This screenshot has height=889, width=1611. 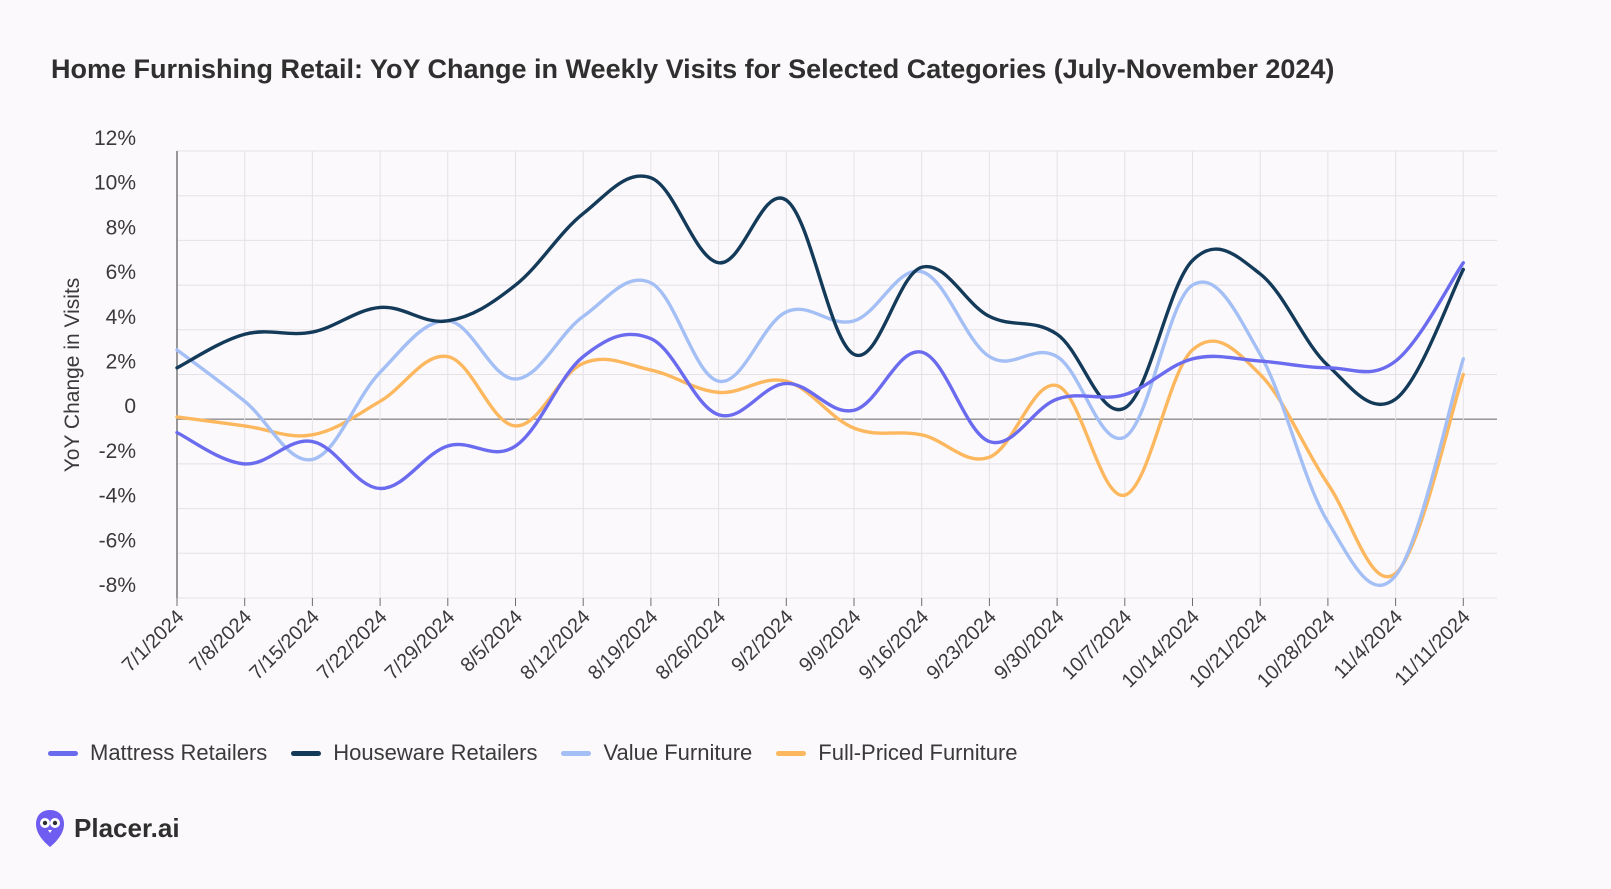 I want to click on legend-item-mattress: Mattress Retailers, so click(x=157, y=753).